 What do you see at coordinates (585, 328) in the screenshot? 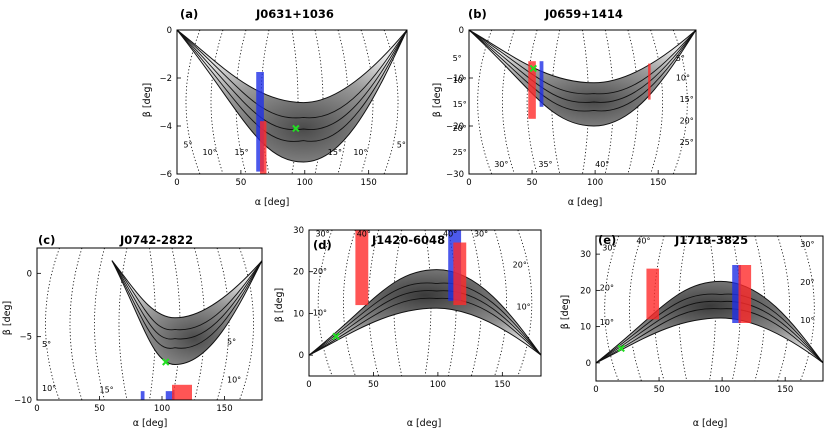
I see `y-tick-label: 10` at bounding box center [585, 328].